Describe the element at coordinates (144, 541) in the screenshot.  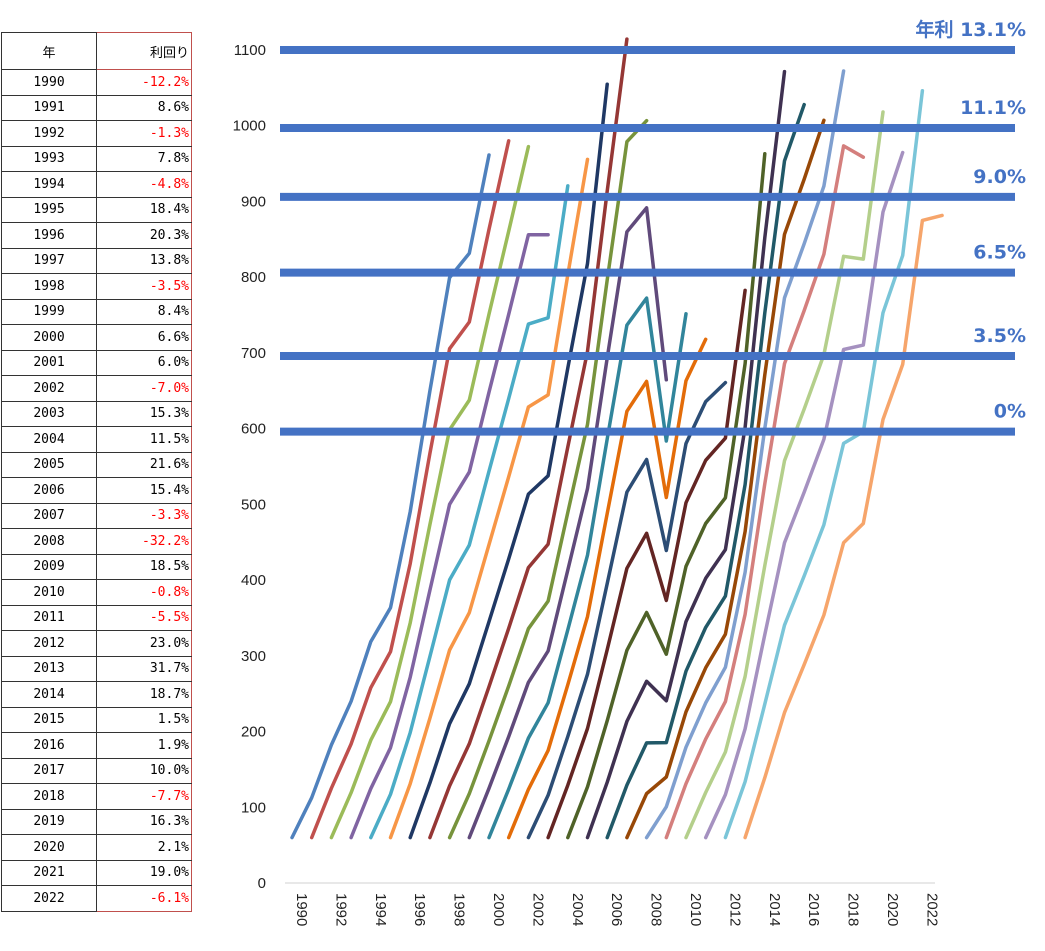
I see `rate-cell: -32.2%` at that location.